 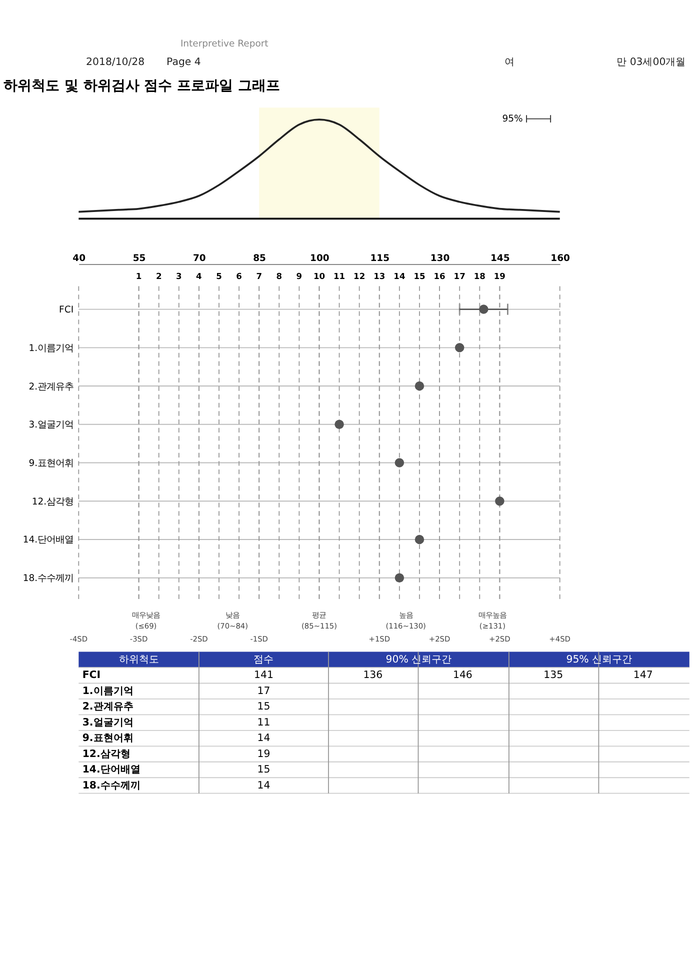 I want to click on x2-tick-label: 4, so click(x=199, y=275).